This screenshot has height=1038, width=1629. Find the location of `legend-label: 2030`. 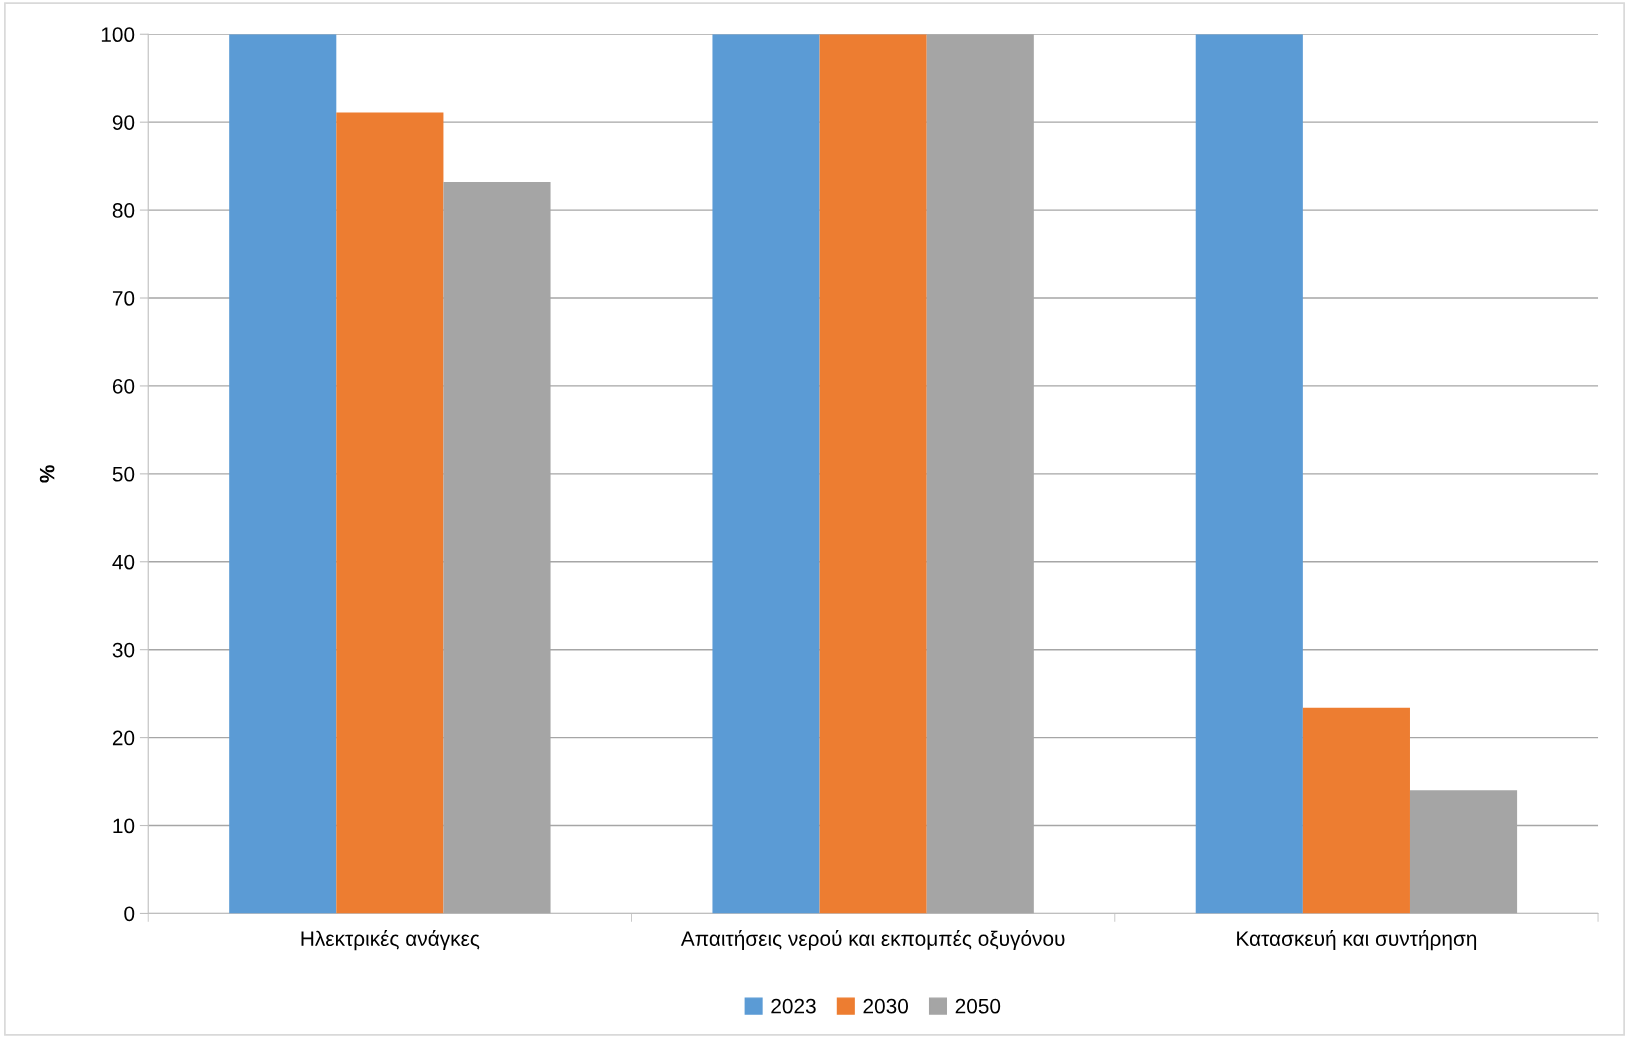

legend-label: 2030 is located at coordinates (885, 1006).